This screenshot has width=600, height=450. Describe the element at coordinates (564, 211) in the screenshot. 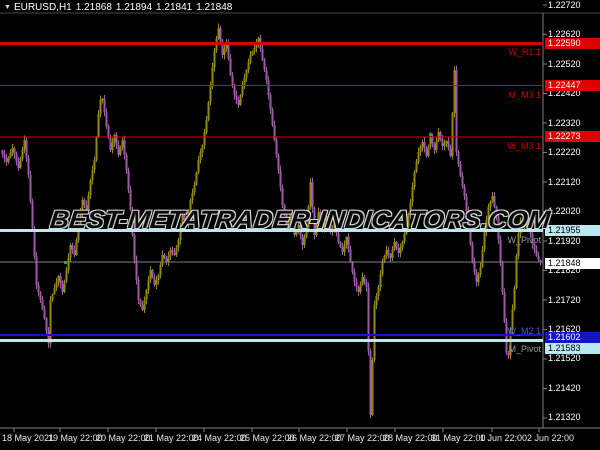

I see `price-axis-label: 1.22020` at that location.